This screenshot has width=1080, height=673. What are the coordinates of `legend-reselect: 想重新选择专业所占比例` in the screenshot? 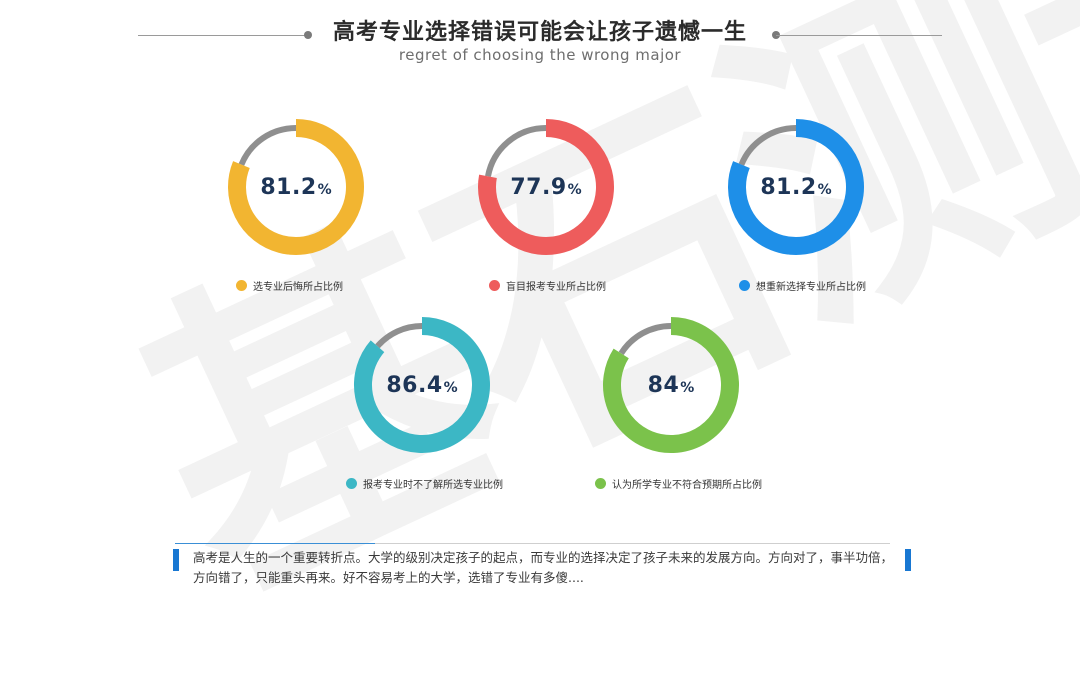 It's located at (802, 285).